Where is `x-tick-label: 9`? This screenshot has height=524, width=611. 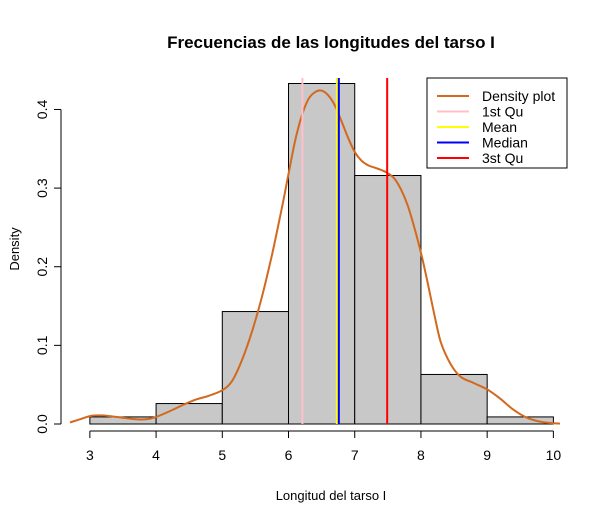
x-tick-label: 9 is located at coordinates (487, 455).